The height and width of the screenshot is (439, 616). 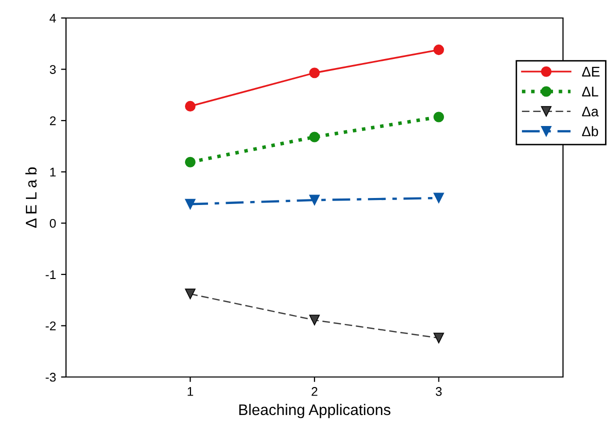 I want to click on legend-label: Δb, so click(x=590, y=131).